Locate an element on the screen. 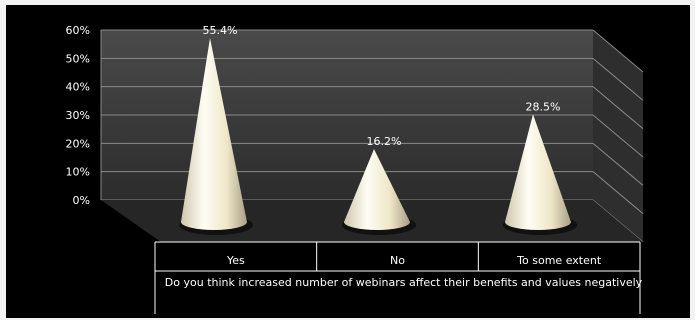  data-label: 16.2% is located at coordinates (384, 141).